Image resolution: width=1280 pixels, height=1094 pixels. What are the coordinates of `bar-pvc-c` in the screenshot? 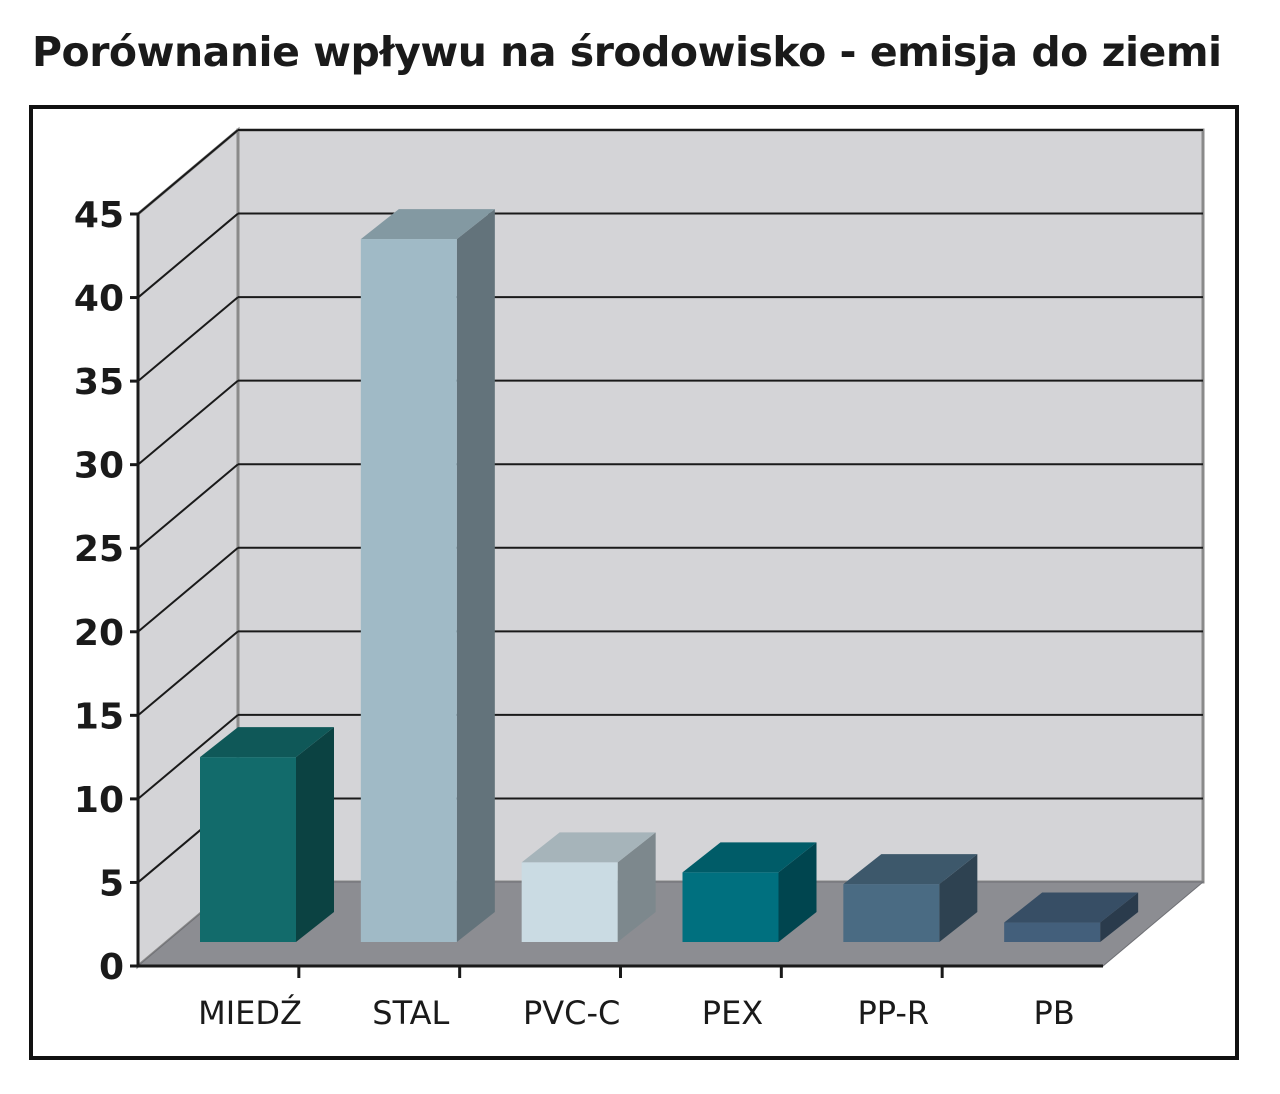 It's located at (588, 887).